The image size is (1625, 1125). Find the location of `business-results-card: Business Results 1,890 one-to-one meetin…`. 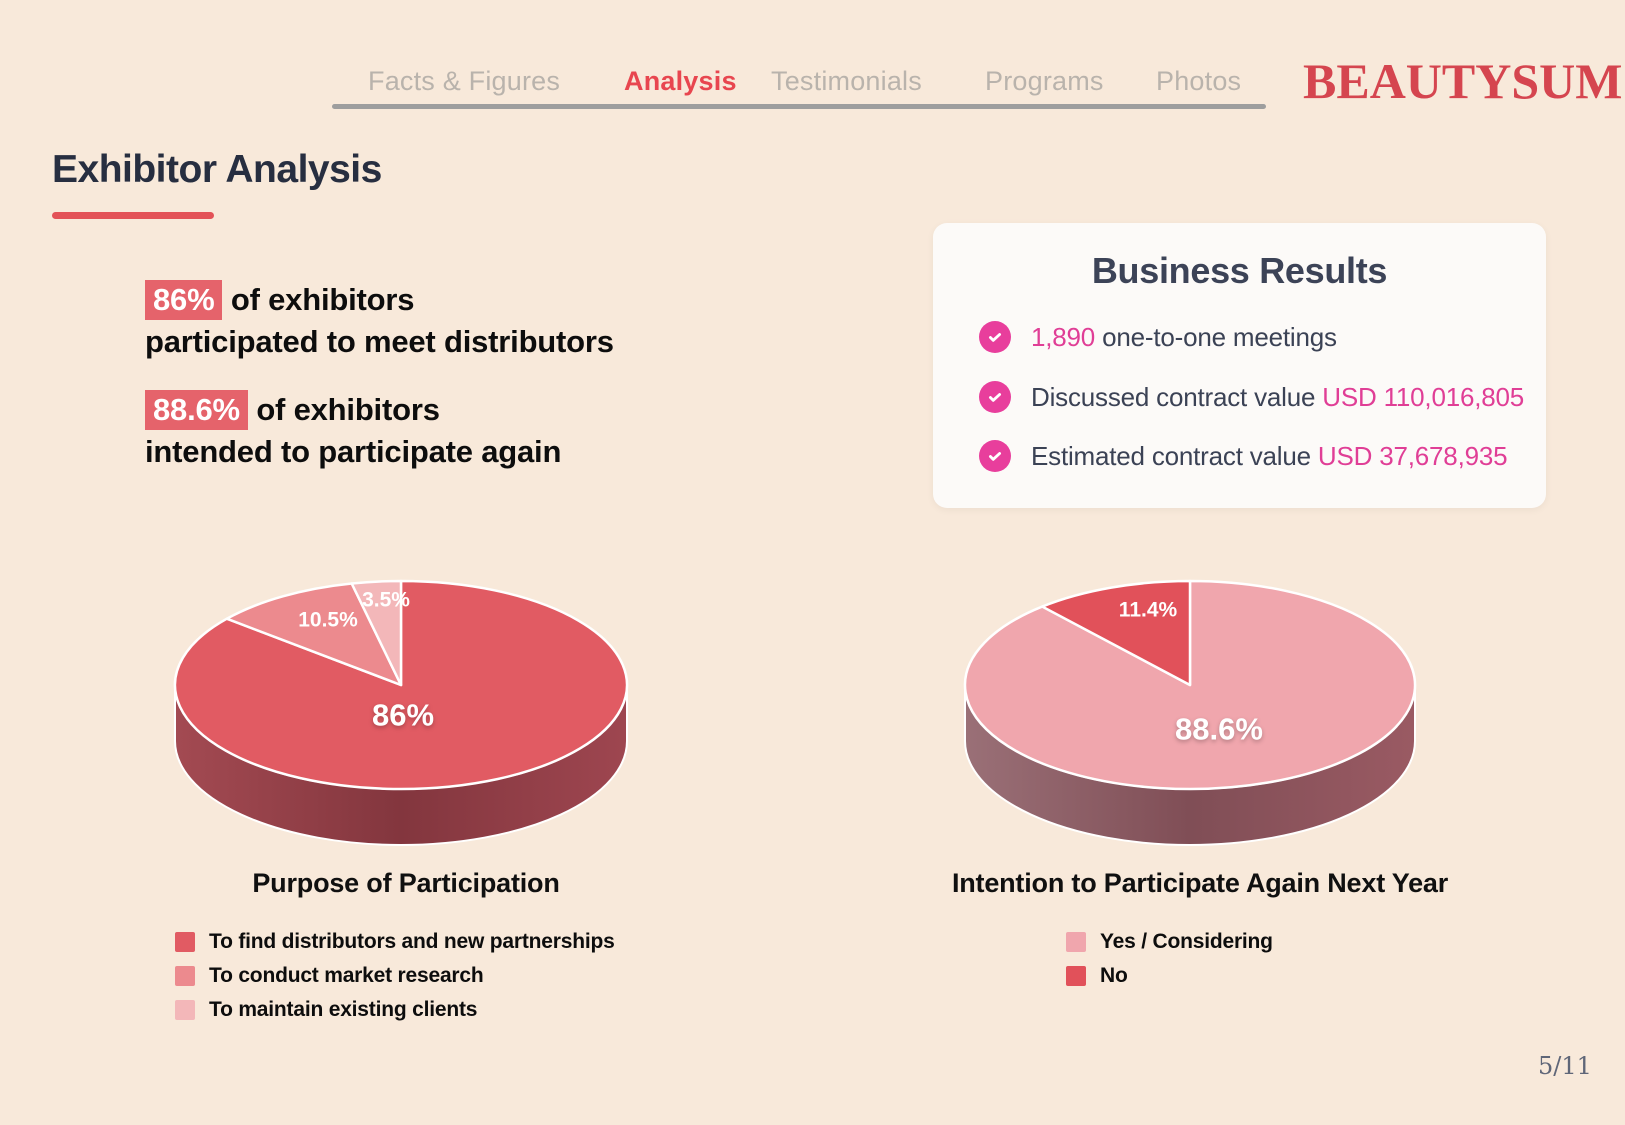

business-results-card: Business Results 1,890 one-to-one meetin… is located at coordinates (1239, 365).